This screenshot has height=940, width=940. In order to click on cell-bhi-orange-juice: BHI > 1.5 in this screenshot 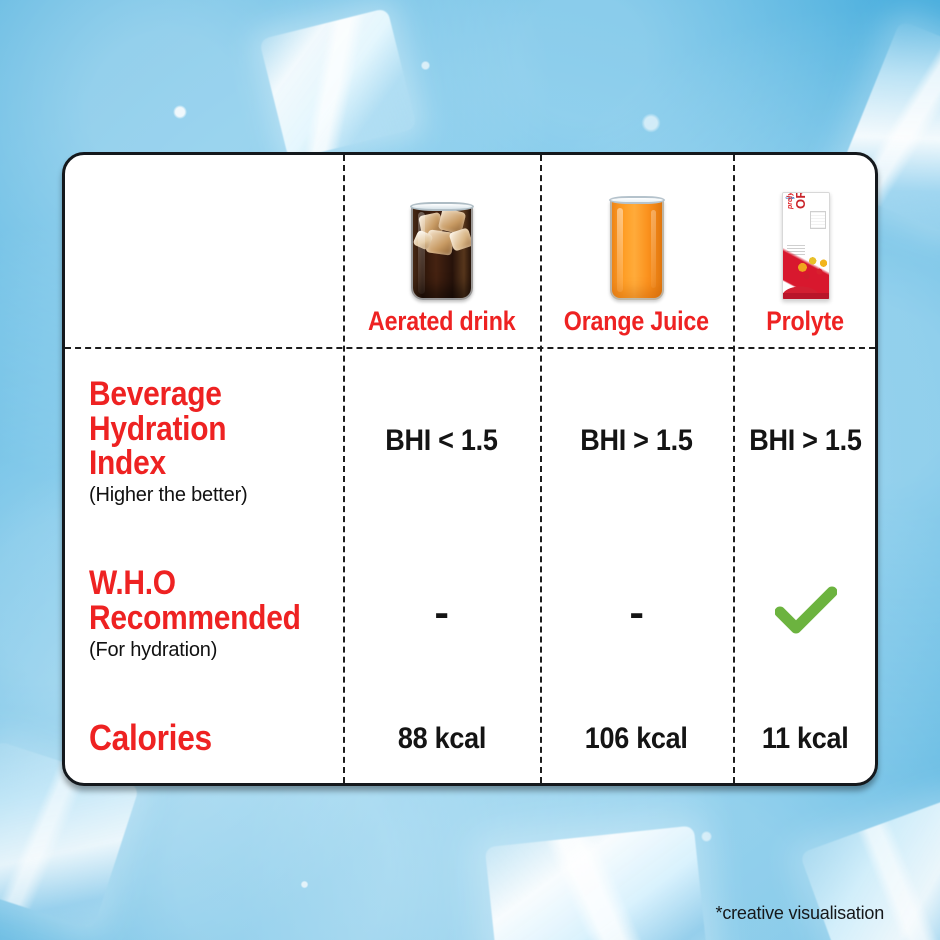, I will do `click(636, 441)`.